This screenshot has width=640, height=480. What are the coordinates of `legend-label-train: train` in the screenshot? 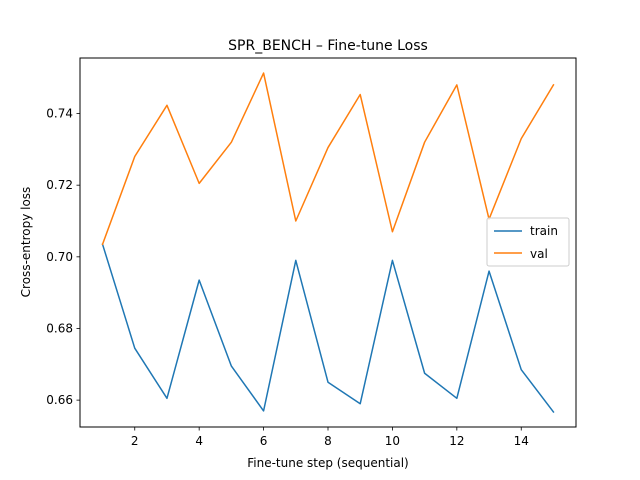 It's located at (544, 231).